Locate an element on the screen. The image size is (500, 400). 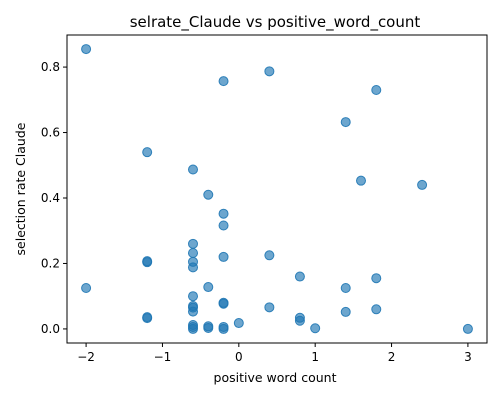
x-tick-label: −2 is located at coordinates (86, 357).